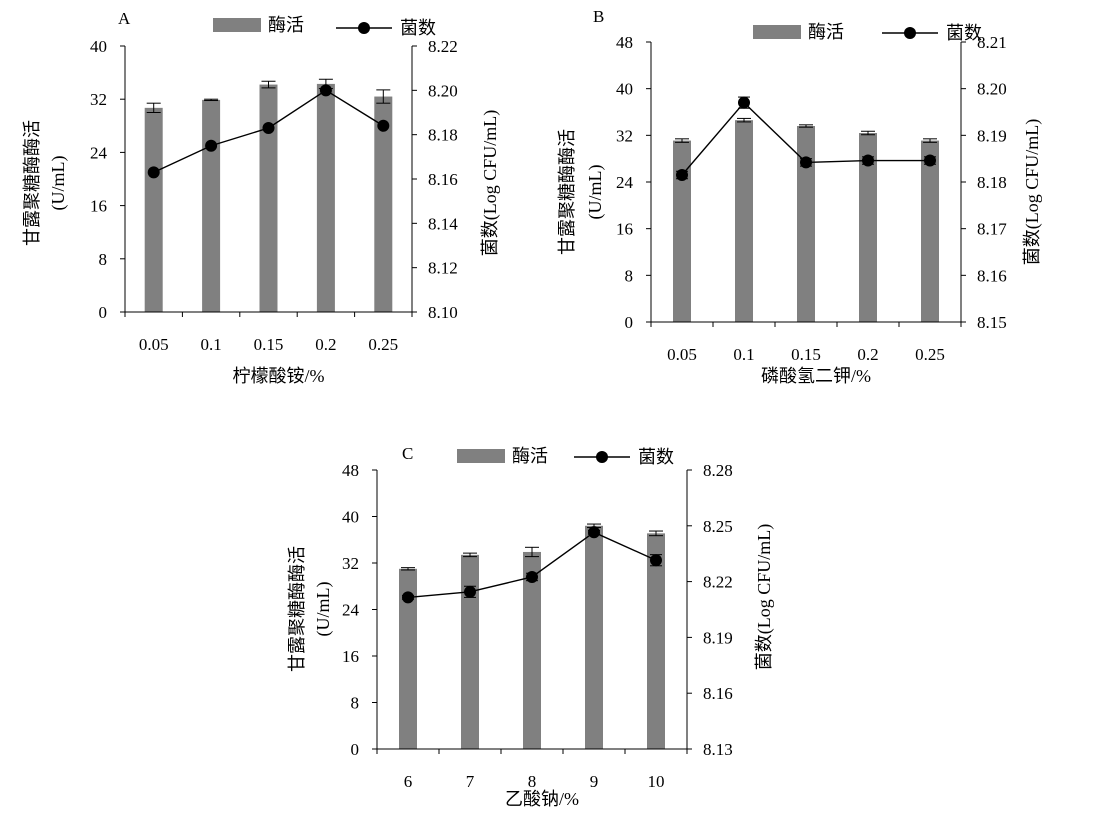 The height and width of the screenshot is (840, 1095). I want to click on x-tick-label: 6, so click(408, 781).